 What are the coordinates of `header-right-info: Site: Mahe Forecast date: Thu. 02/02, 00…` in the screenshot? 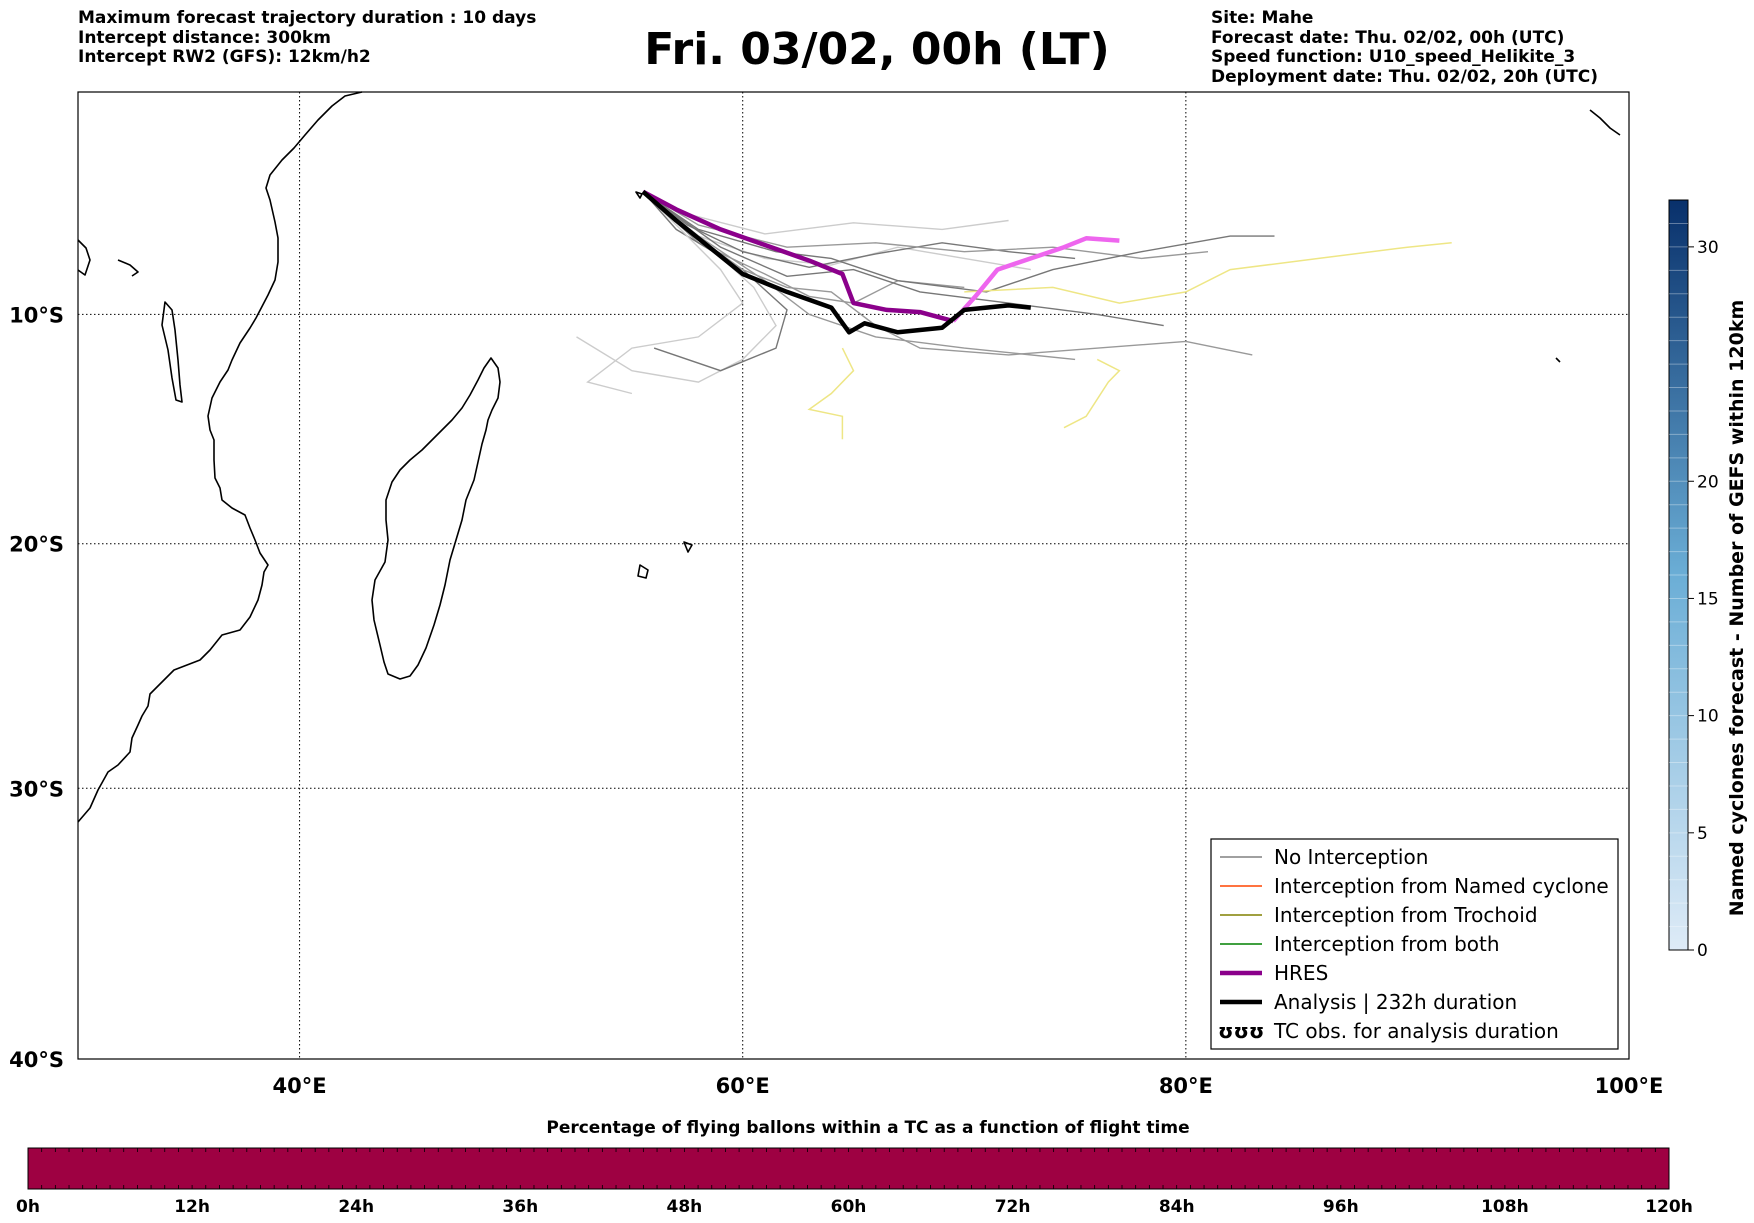 It's located at (1404, 47).